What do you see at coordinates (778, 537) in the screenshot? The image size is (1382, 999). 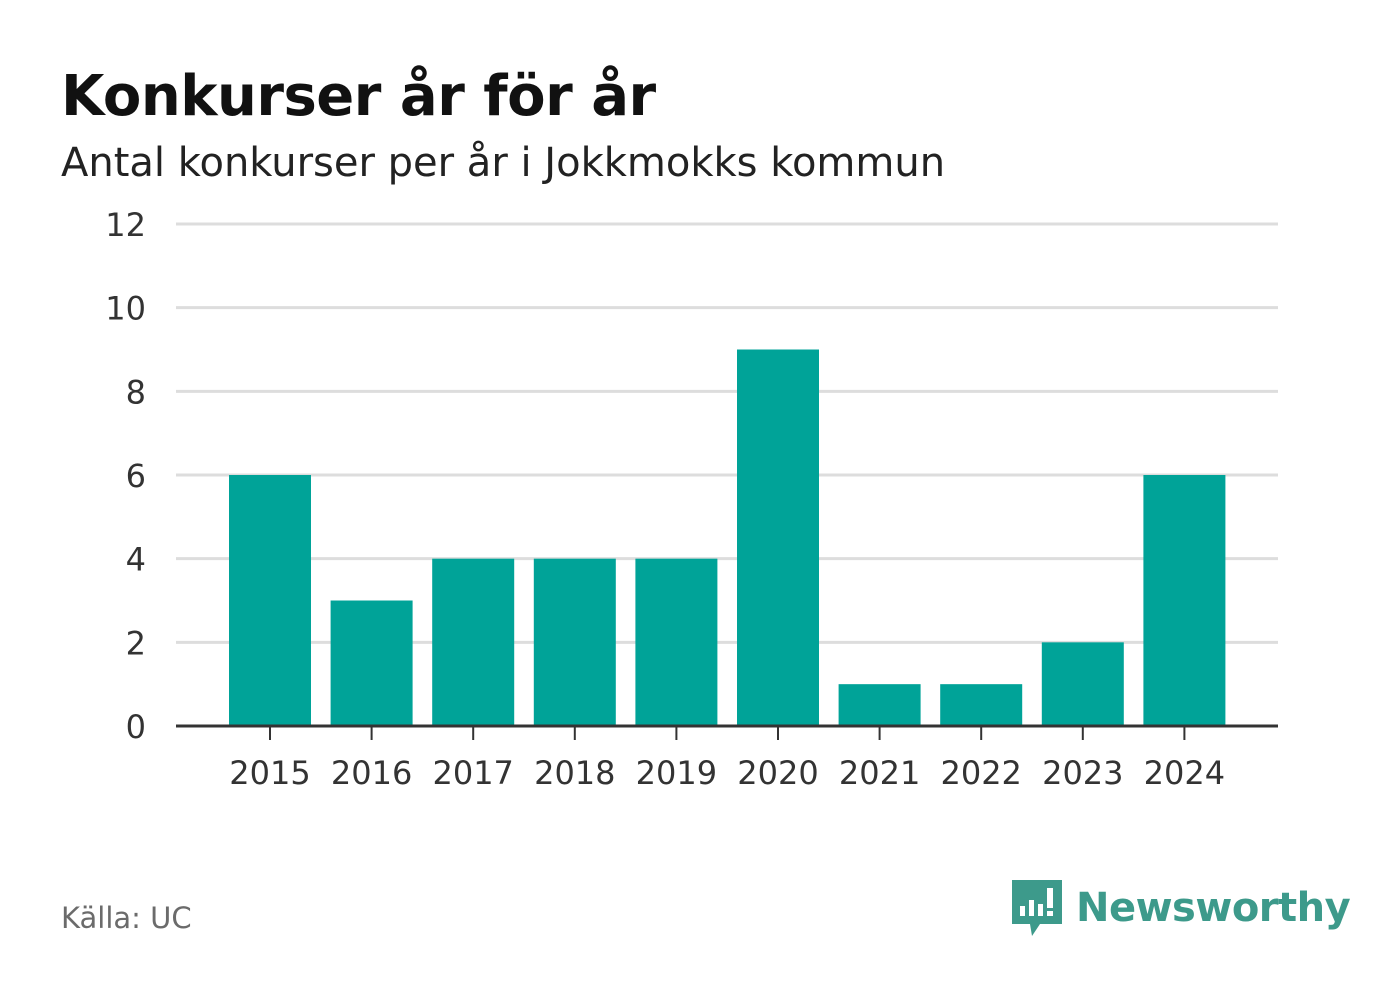 I see `bar-2020` at bounding box center [778, 537].